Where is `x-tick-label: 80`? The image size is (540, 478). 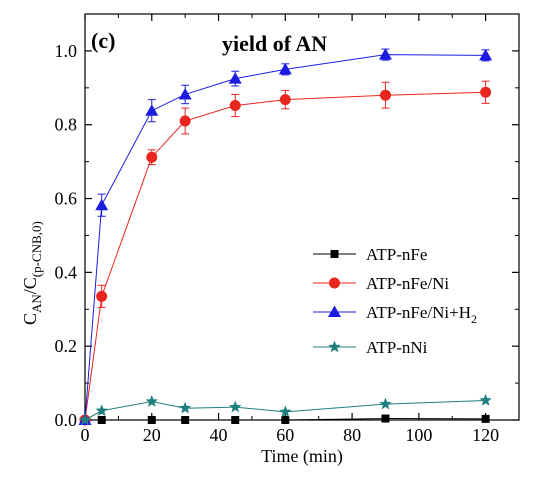 x-tick-label: 80 is located at coordinates (352, 435).